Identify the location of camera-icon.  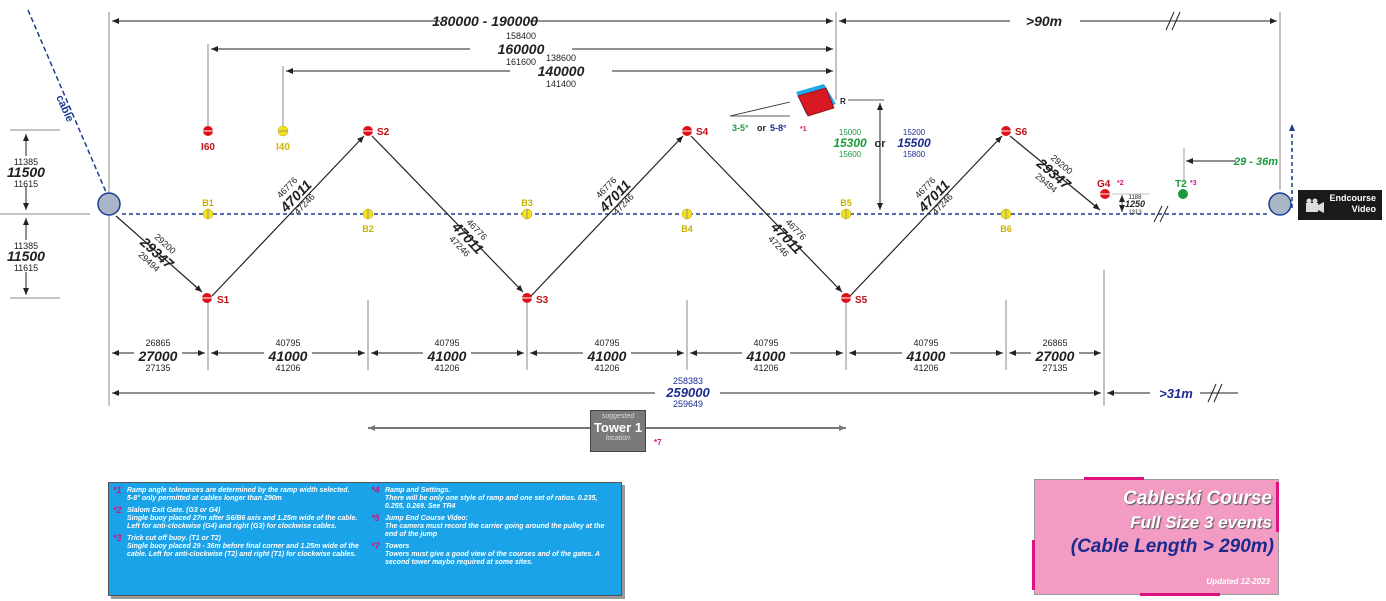
(1315, 205).